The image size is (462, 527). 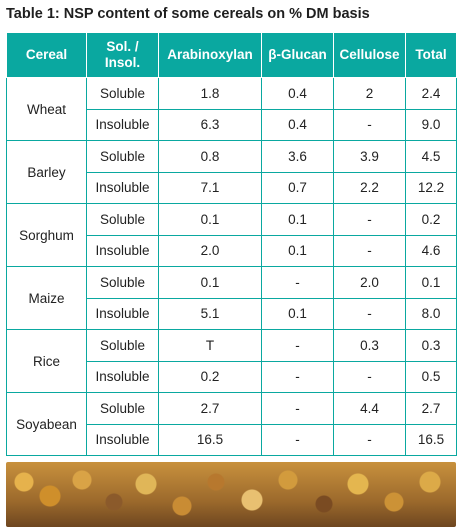 I want to click on cellulose-cell: 4.4, so click(x=369, y=408).